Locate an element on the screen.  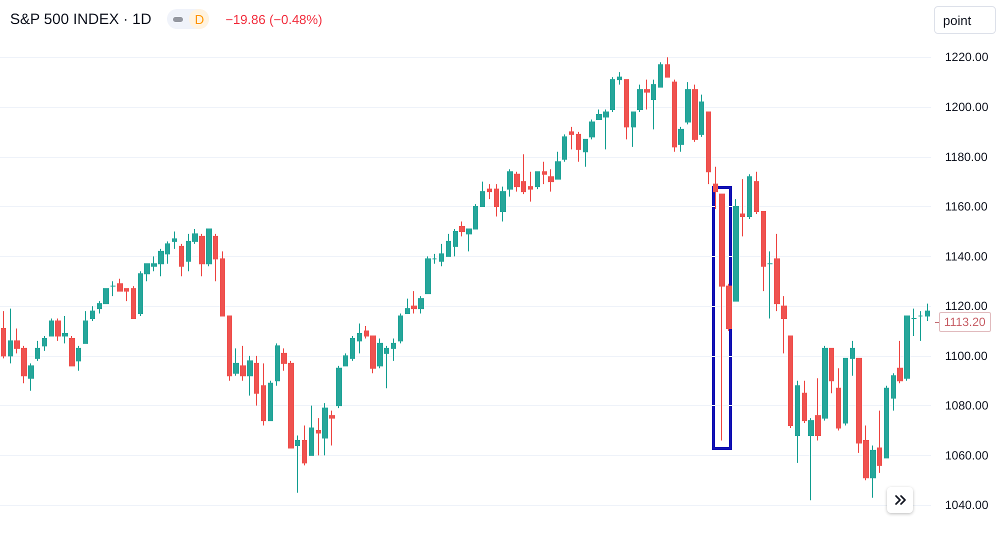
y-tick-label: 1220.00 is located at coordinates (967, 57).